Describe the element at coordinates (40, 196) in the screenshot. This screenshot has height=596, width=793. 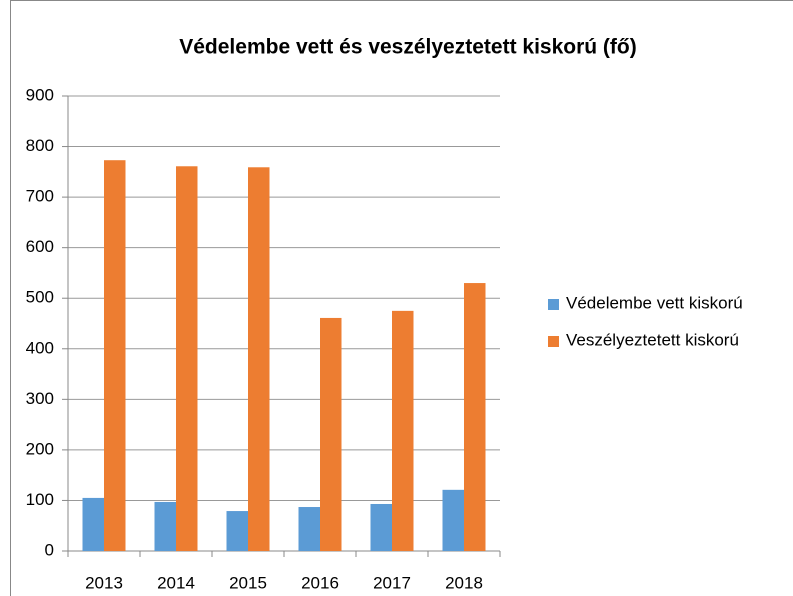
I see `y-tick-label: 700` at that location.